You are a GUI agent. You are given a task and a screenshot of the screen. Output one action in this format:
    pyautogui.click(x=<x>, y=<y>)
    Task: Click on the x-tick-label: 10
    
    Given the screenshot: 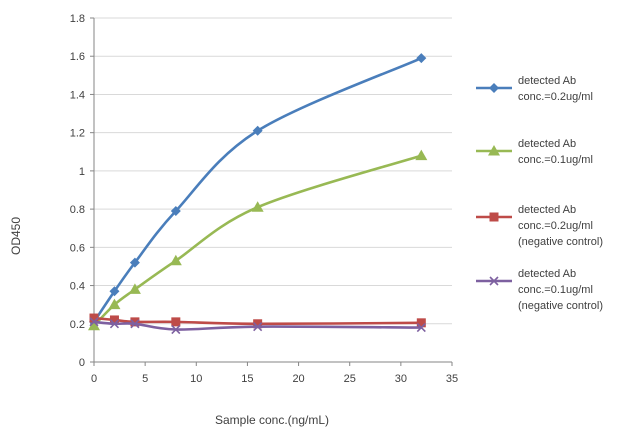 What is the action you would take?
    pyautogui.click(x=196, y=379)
    